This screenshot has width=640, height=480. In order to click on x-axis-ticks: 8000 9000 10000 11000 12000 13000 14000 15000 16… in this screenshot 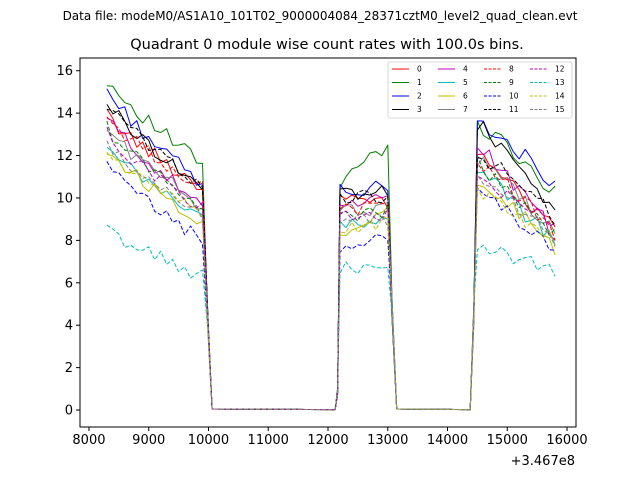, I will do `click(330, 437)`.